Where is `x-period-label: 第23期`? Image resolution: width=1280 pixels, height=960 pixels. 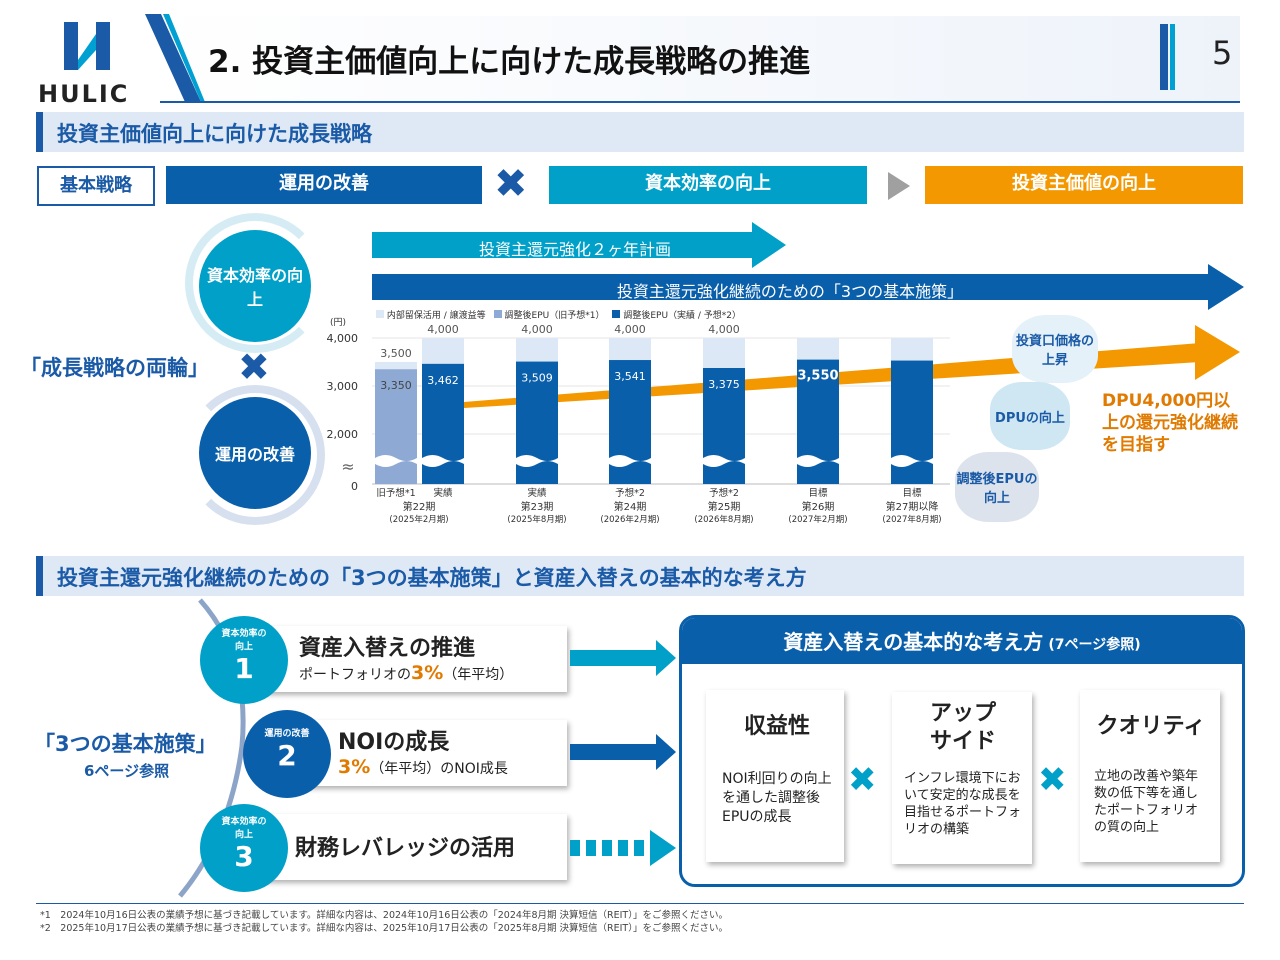 x-period-label: 第23期 is located at coordinates (537, 506).